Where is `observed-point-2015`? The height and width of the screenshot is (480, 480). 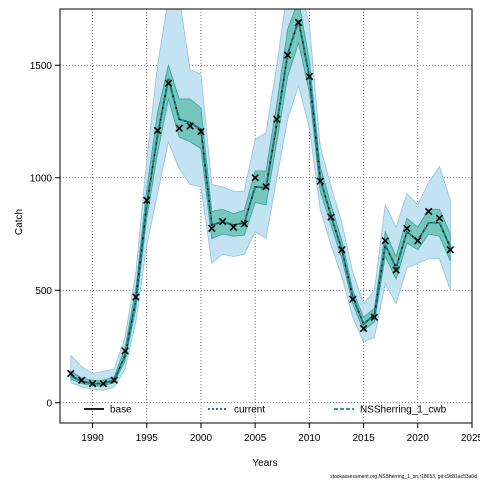 observed-point-2015 is located at coordinates (363, 328).